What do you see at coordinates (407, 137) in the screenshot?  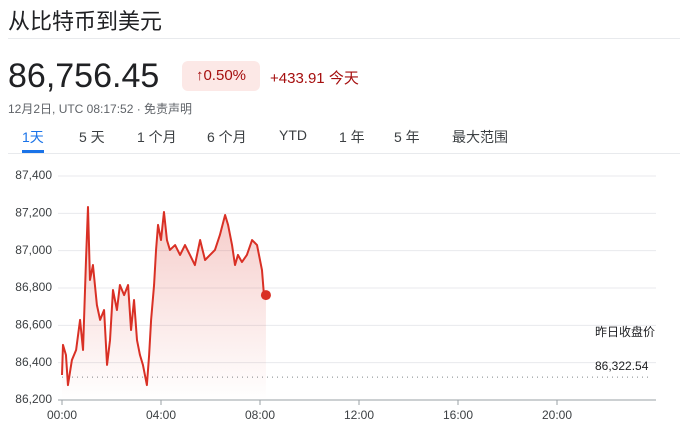 I see `range-tab: 5 年` at bounding box center [407, 137].